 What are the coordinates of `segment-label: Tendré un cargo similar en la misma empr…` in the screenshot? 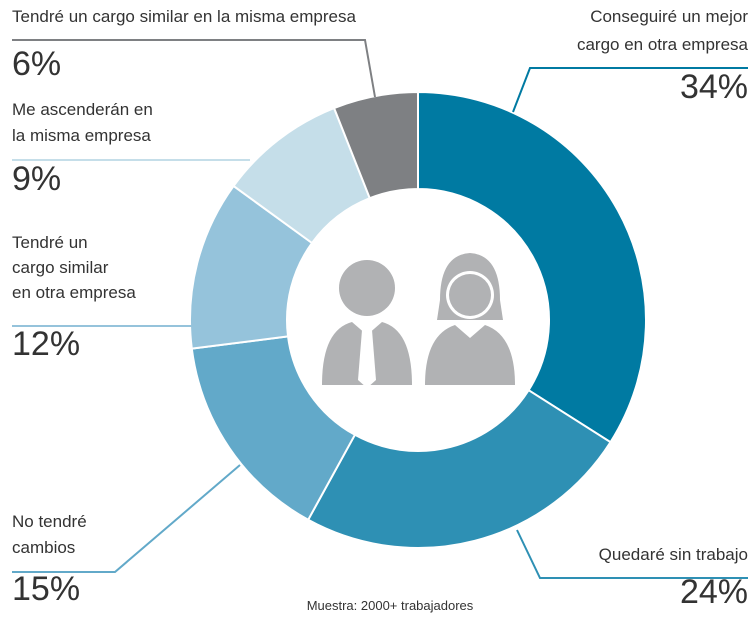 It's located at (184, 16).